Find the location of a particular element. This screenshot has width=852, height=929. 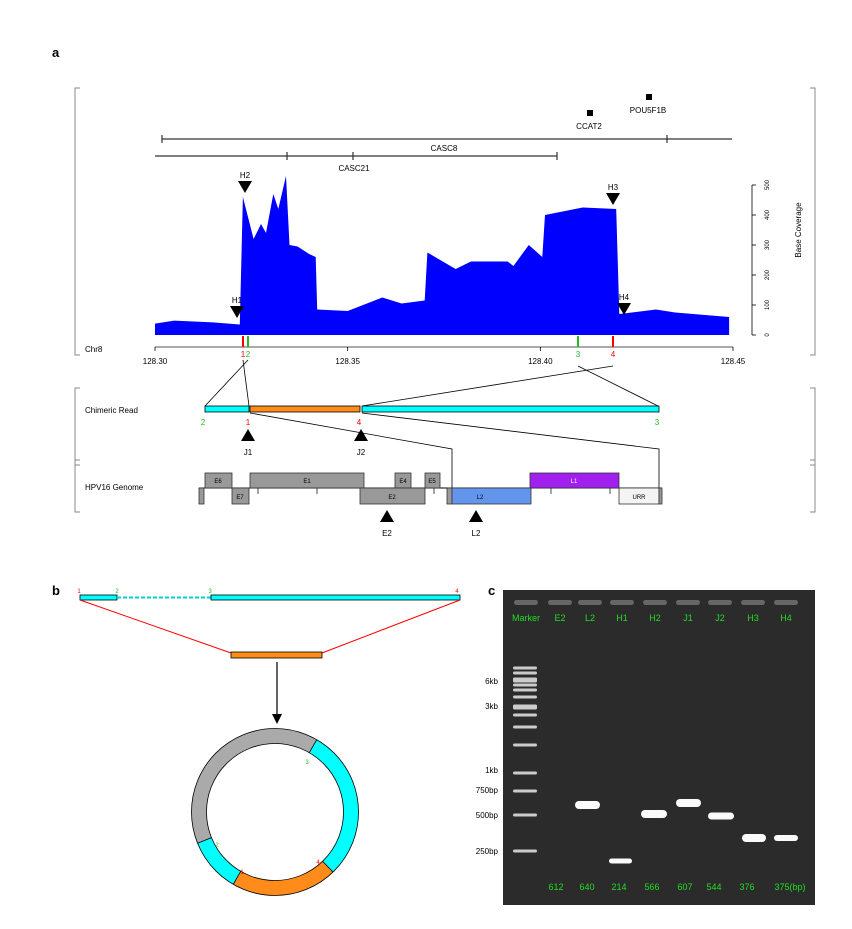

read-point-1: 1 is located at coordinates (248, 422).